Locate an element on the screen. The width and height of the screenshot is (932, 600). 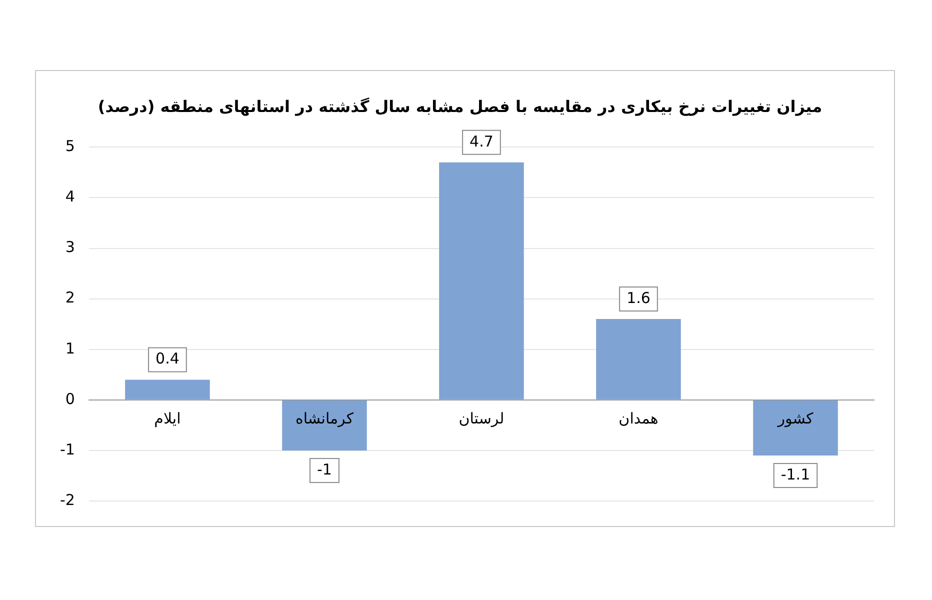
data-label: -1.1 is located at coordinates (795, 474).